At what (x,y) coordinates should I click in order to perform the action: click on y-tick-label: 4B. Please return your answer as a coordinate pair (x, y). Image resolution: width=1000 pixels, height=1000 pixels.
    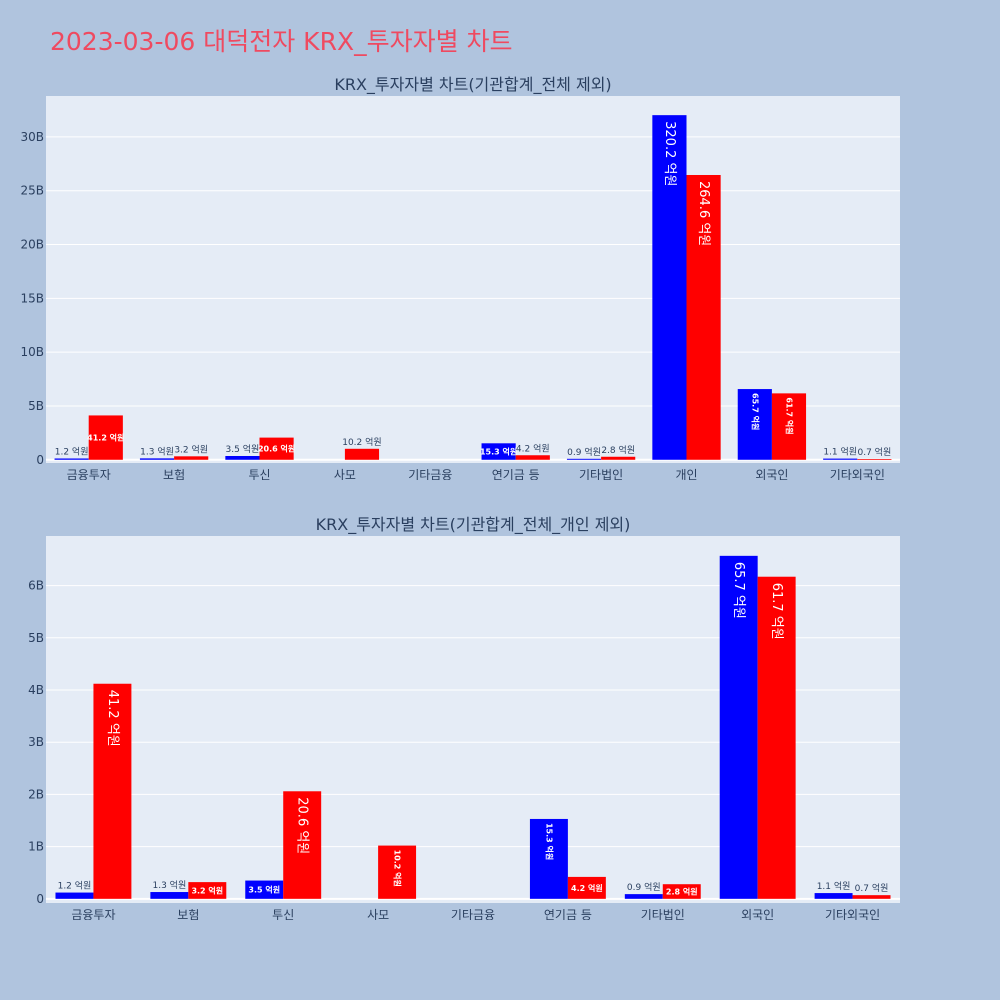
    Looking at the image, I should click on (36, 690).